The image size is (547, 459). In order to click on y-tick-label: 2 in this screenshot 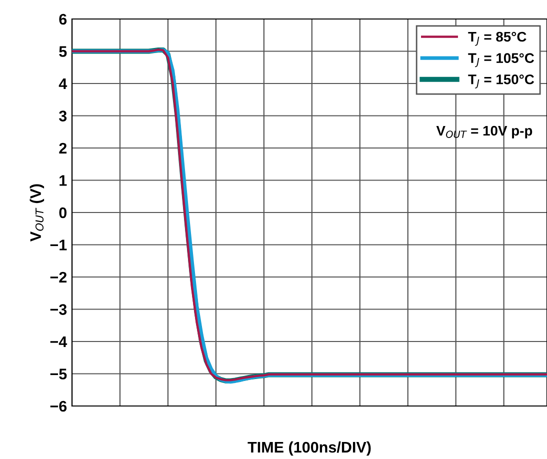, I will do `click(63, 148)`.